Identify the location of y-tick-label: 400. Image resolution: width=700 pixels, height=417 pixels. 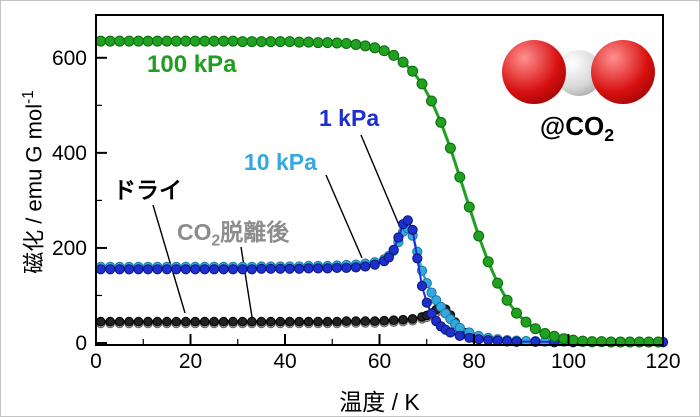
(69, 153).